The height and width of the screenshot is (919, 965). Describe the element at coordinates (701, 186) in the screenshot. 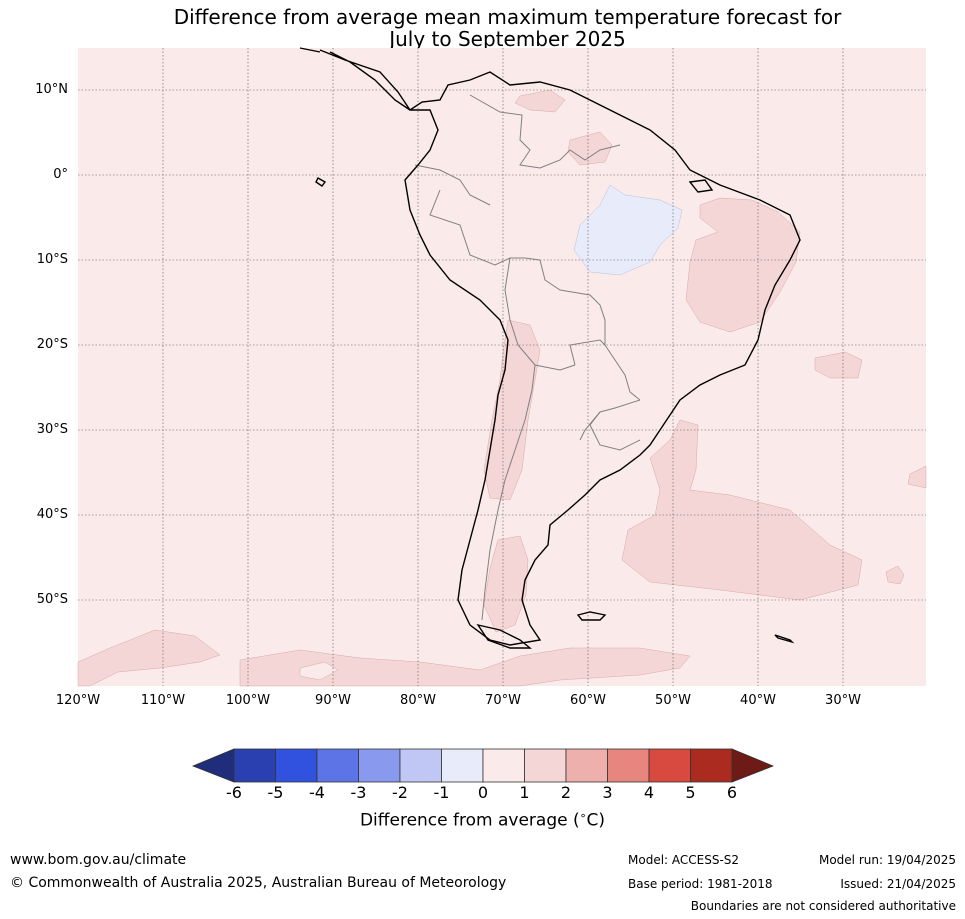

I see `coastline-marajo` at that location.